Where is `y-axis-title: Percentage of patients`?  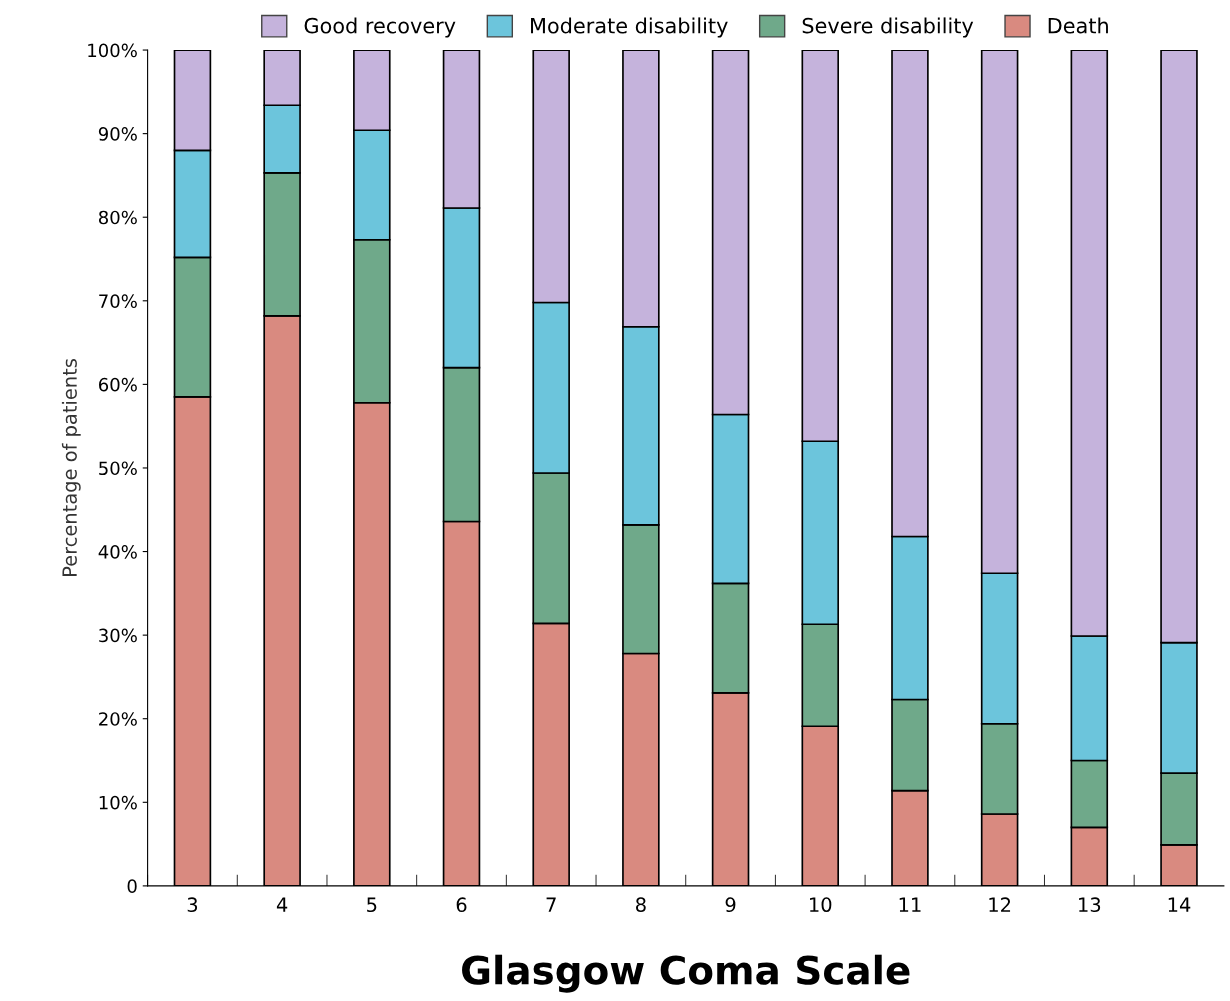 y-axis-title: Percentage of patients is located at coordinates (71, 467).